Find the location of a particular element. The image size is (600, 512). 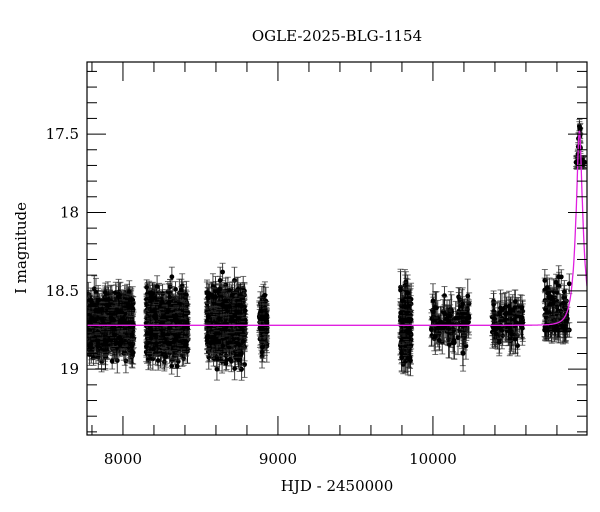

x-tick-label: 9000 is located at coordinates (278, 459).